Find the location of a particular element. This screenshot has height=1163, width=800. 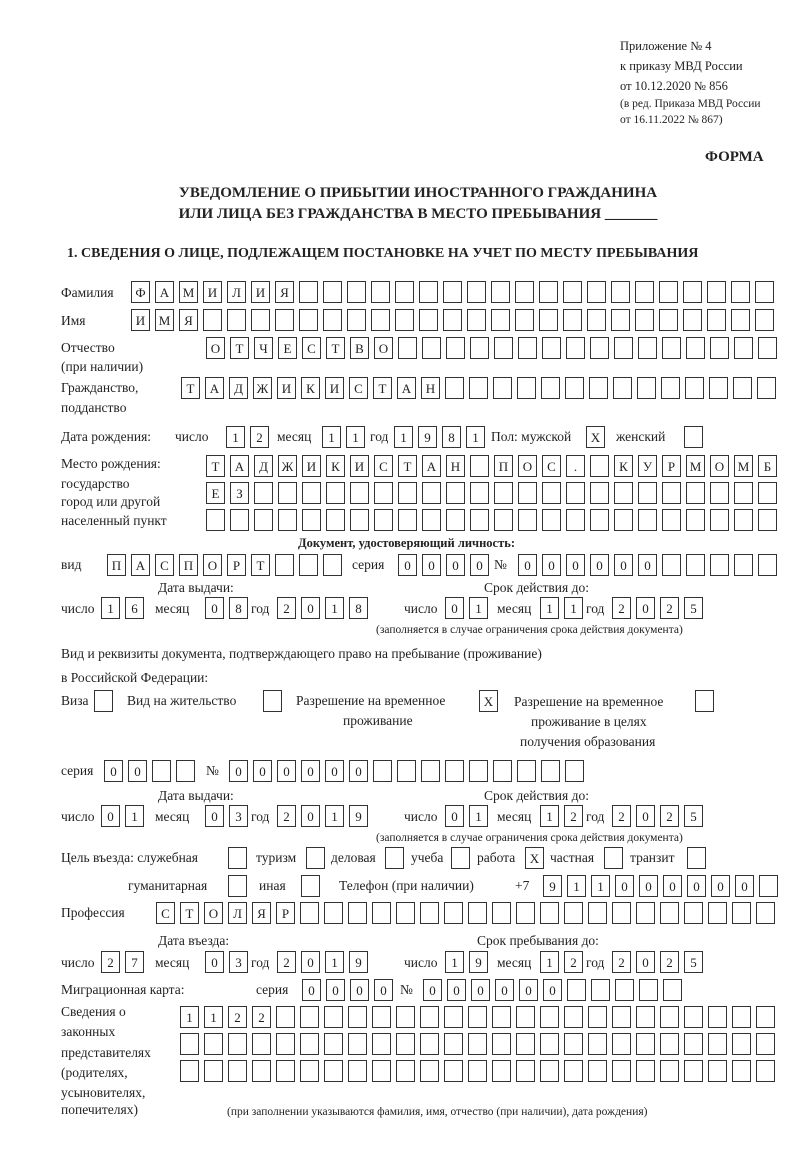

char-box: Б is located at coordinates (767, 466).